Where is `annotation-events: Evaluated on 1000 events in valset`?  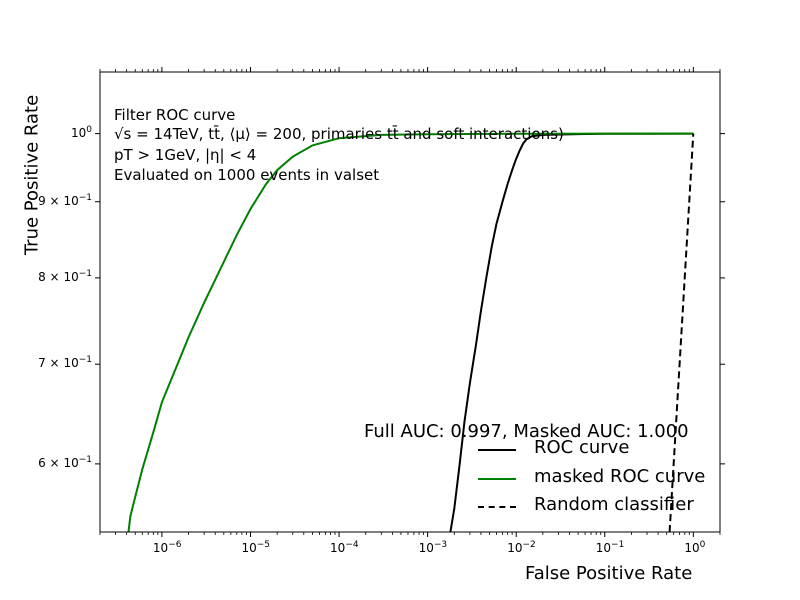
annotation-events: Evaluated on 1000 events in valset is located at coordinates (247, 175).